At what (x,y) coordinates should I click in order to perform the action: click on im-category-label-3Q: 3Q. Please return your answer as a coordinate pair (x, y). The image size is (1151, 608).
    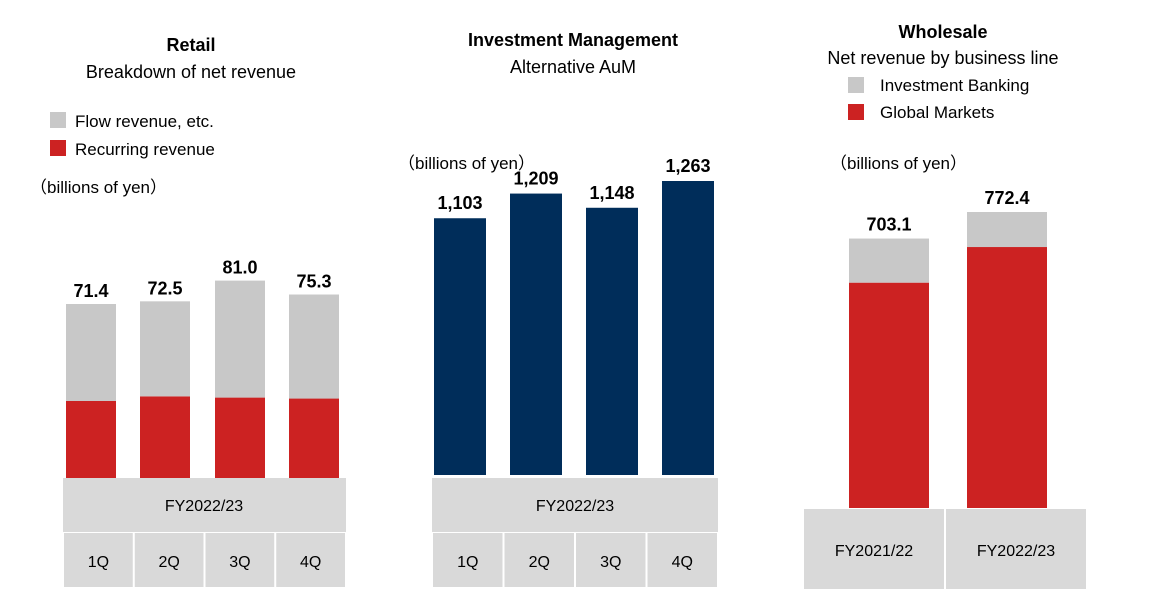
    Looking at the image, I should click on (610, 562).